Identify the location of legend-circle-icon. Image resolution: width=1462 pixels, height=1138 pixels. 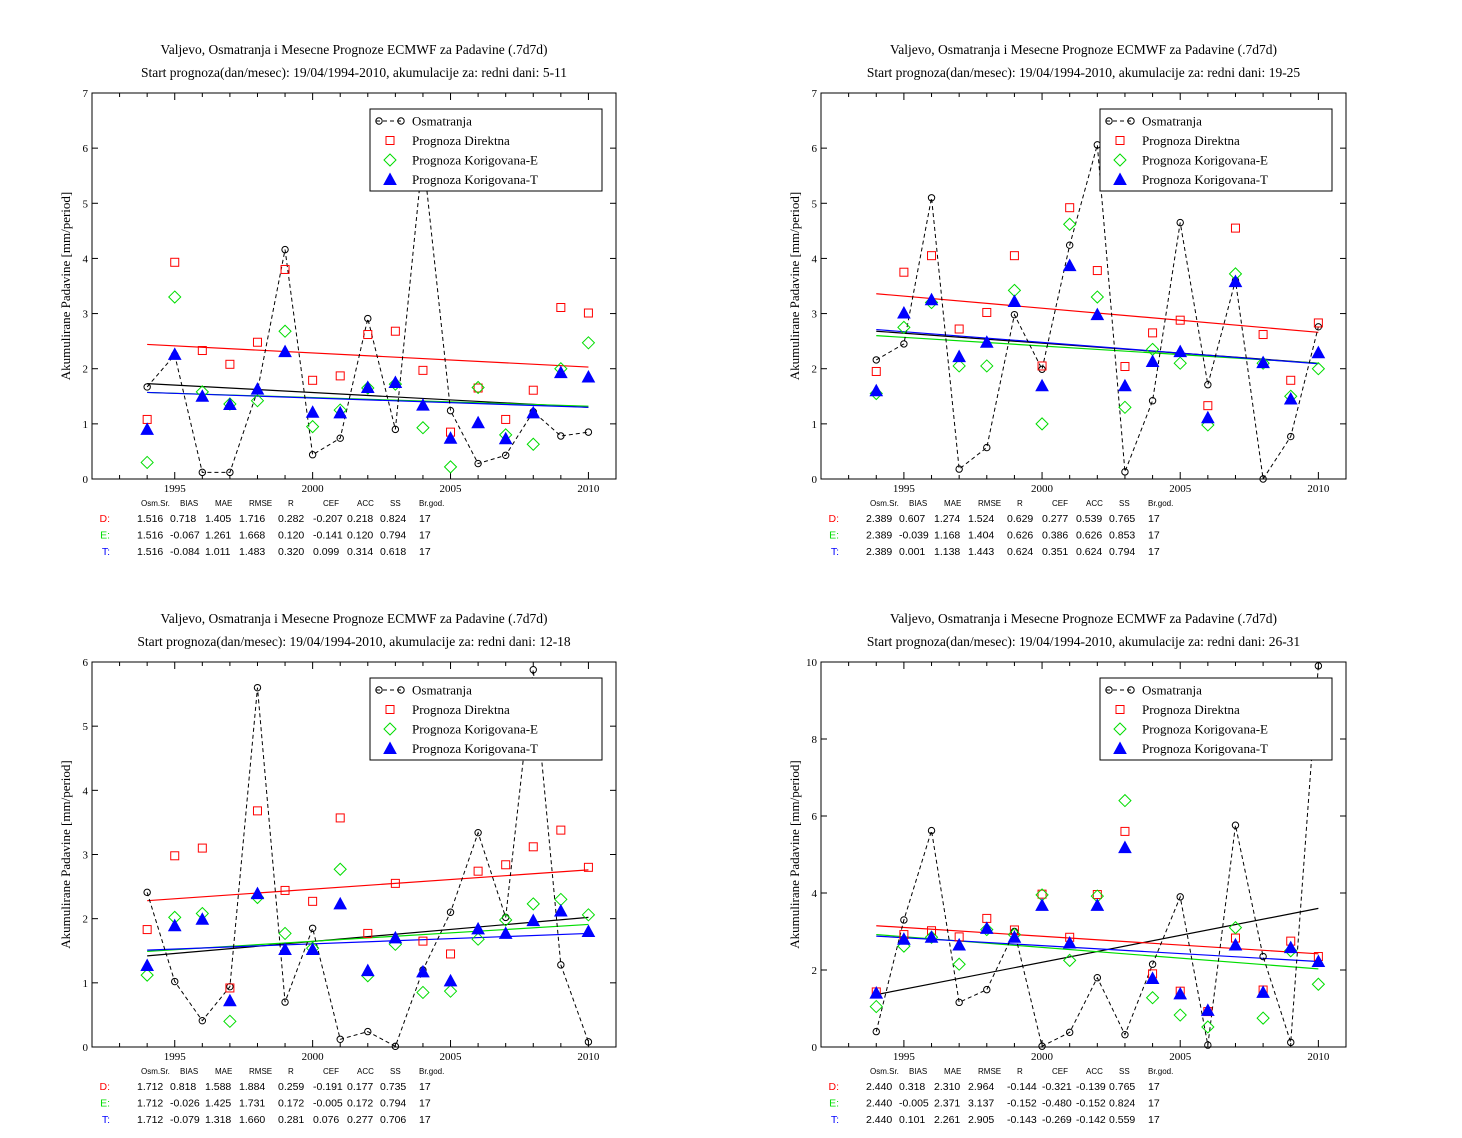
(1131, 121).